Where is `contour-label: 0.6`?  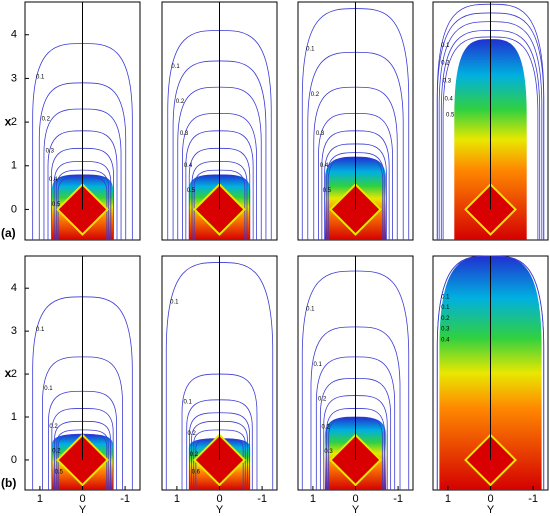
contour-label: 0.6 is located at coordinates (196, 473).